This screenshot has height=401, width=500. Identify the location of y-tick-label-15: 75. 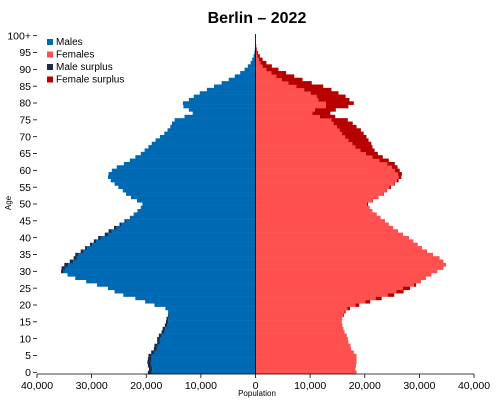
(25, 120).